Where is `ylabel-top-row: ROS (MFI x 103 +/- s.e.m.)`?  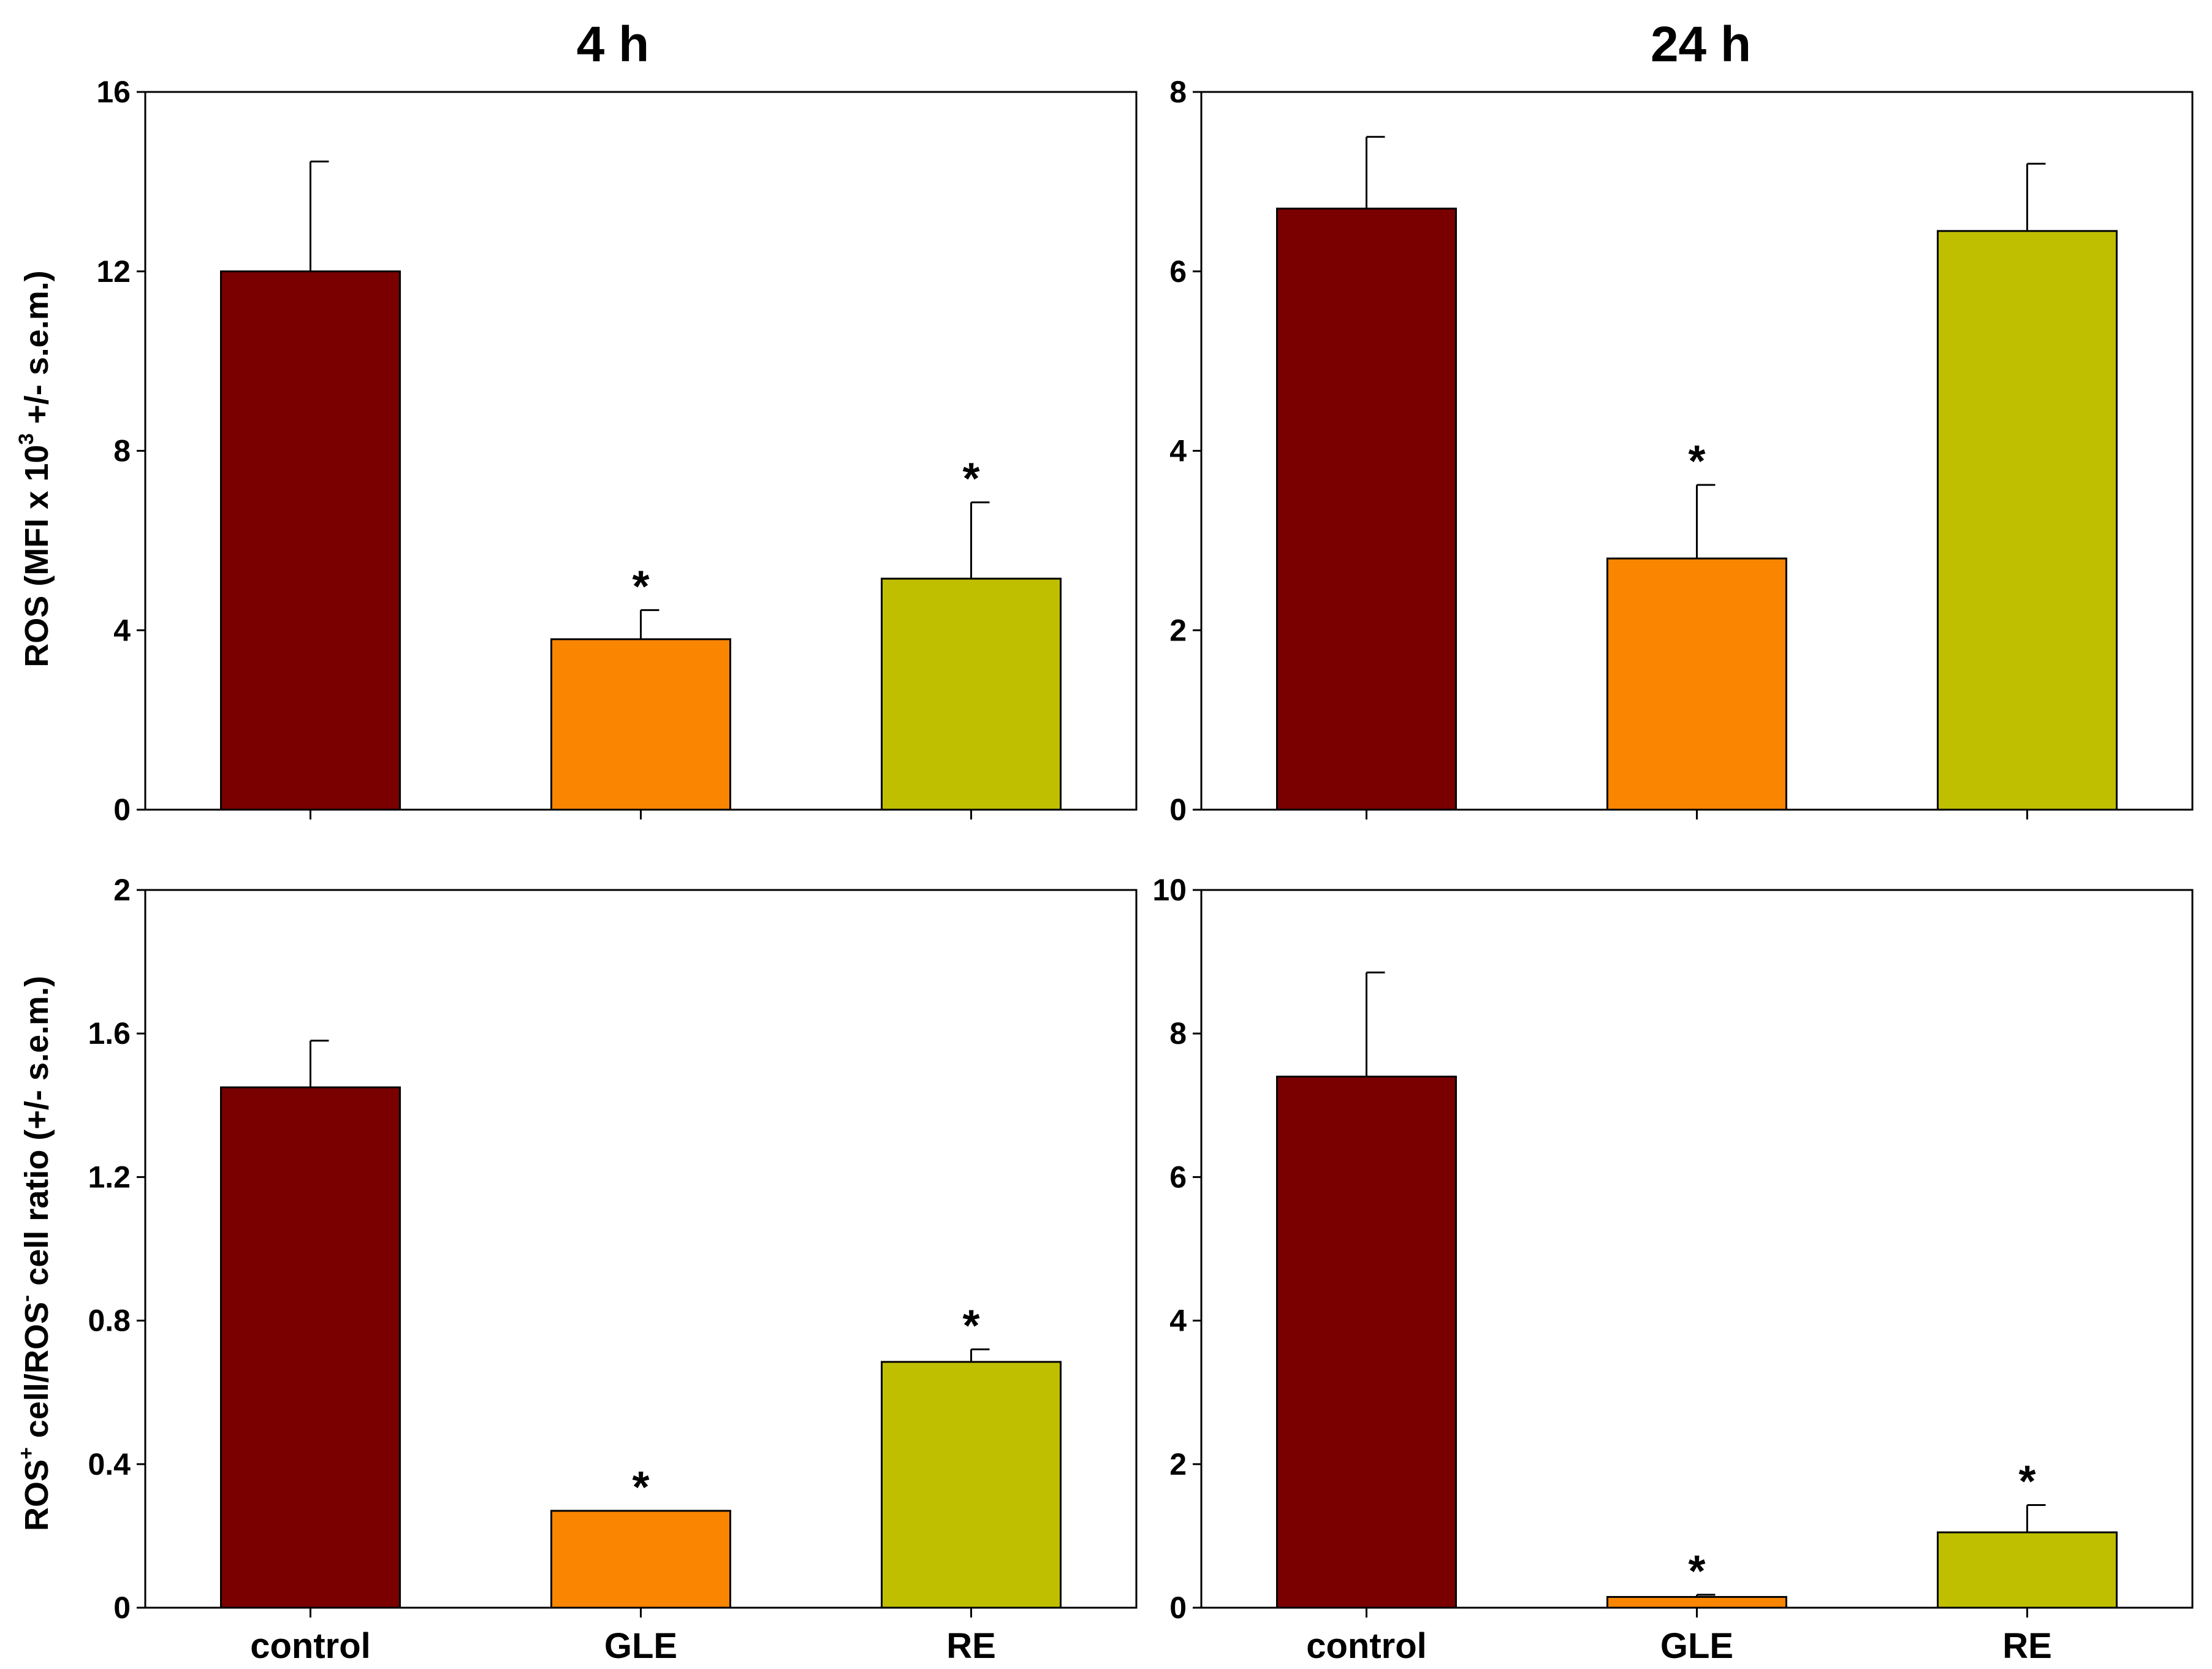
ylabel-top-row: ROS (MFI x 103 +/- s.e.m.) is located at coordinates (35, 468).